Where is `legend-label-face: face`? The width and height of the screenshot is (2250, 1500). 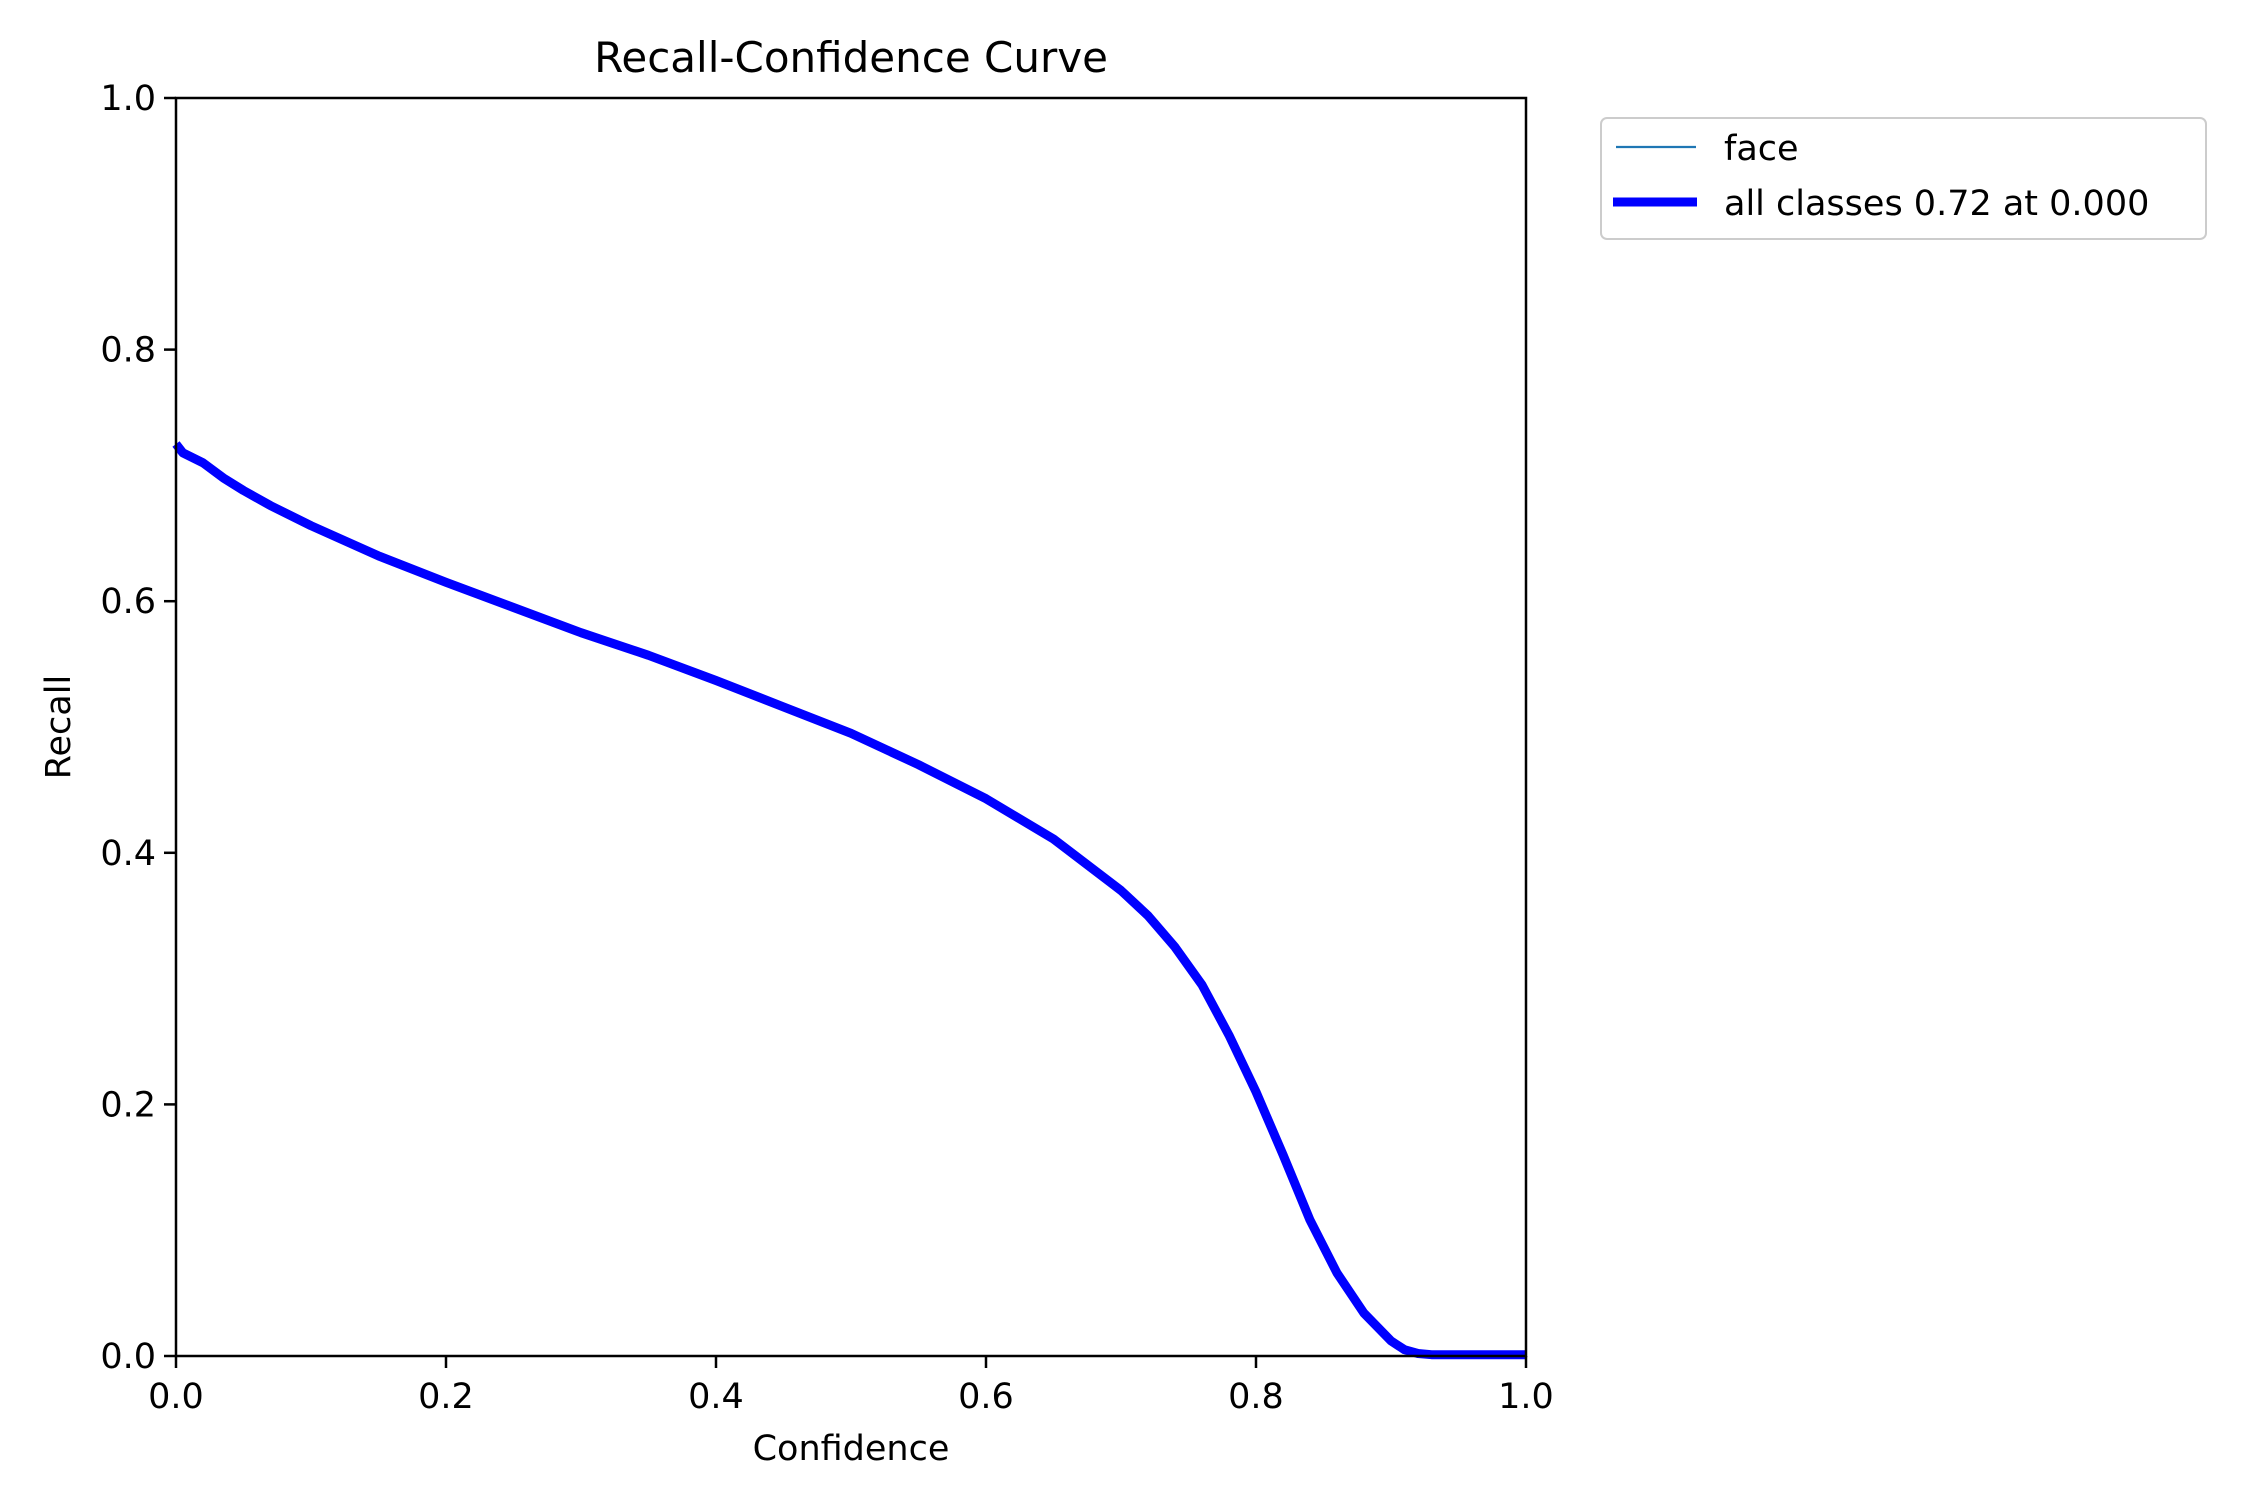 legend-label-face: face is located at coordinates (1761, 149).